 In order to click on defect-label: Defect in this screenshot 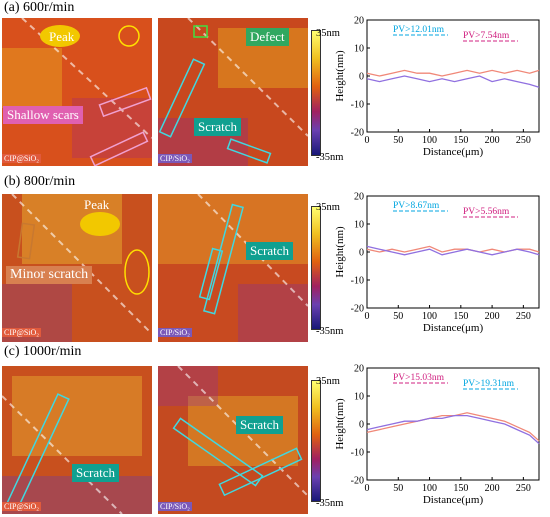, I will do `click(267, 37)`.